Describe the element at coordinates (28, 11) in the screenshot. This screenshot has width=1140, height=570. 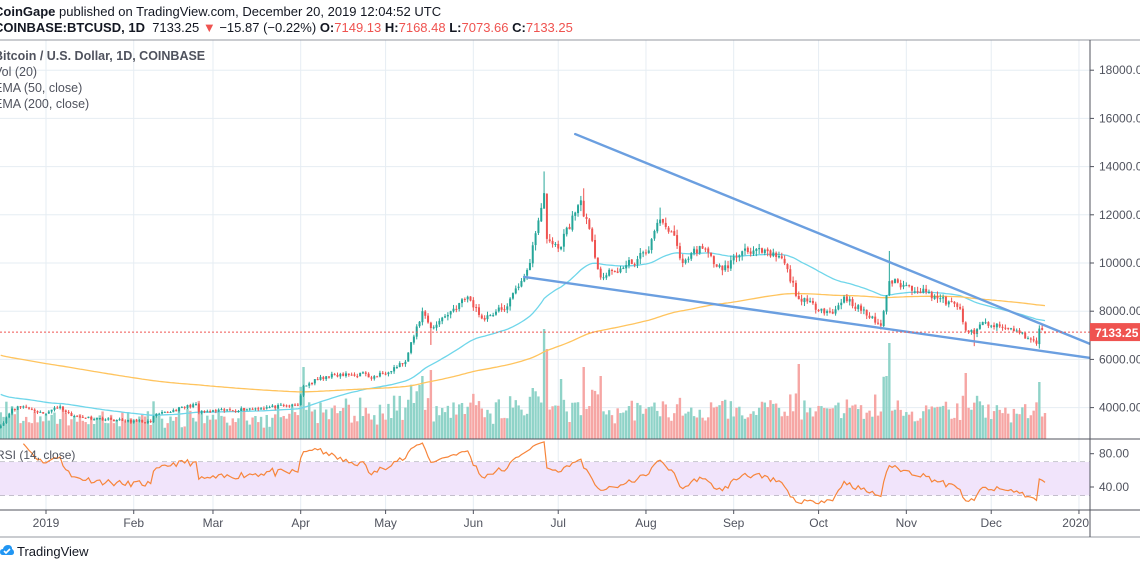
I see `publisher-name: CoinGape` at that location.